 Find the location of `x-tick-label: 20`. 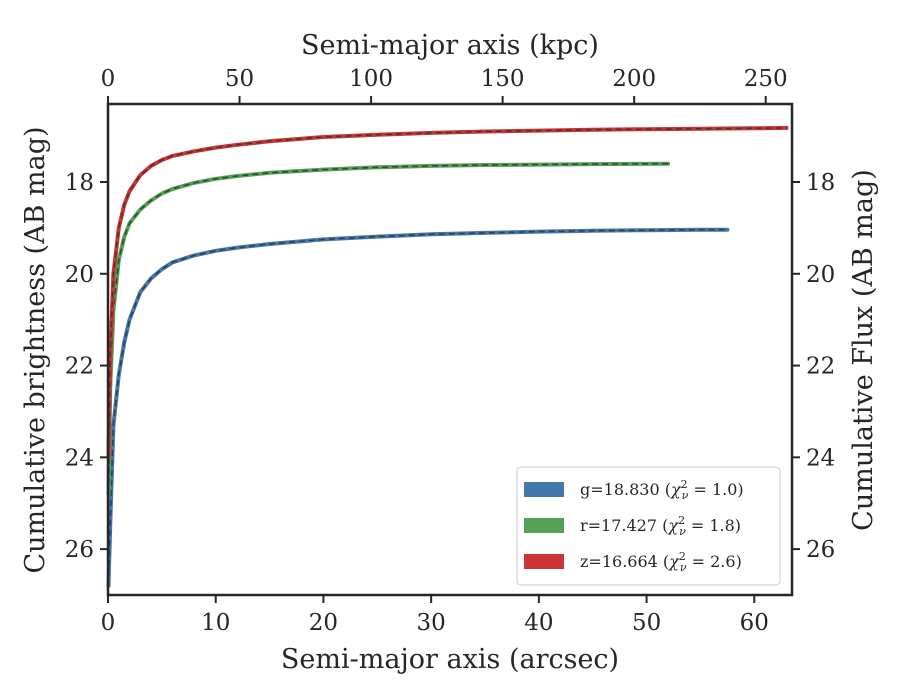

x-tick-label: 20 is located at coordinates (323, 623).